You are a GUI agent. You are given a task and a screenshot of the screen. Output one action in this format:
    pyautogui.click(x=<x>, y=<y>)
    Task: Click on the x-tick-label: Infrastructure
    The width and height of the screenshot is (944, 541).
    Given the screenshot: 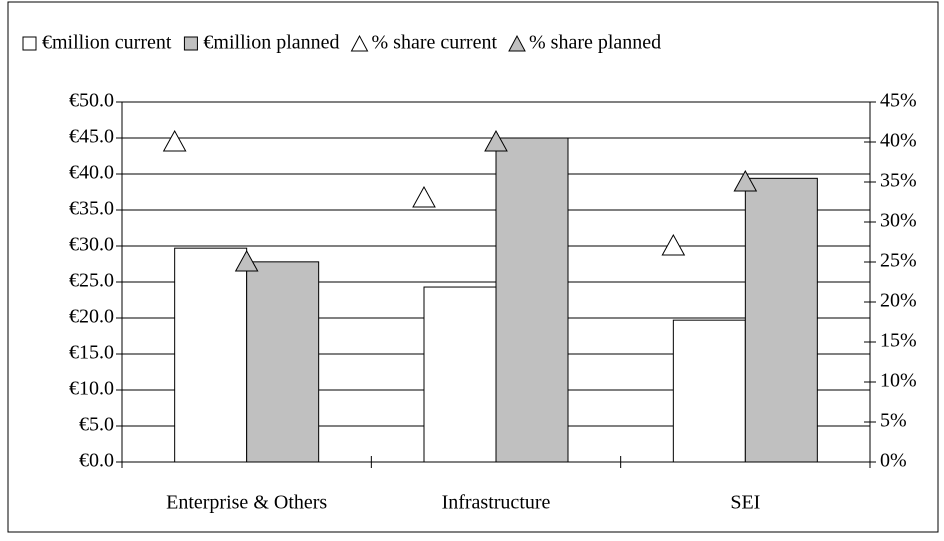 What is the action you would take?
    pyautogui.click(x=496, y=503)
    